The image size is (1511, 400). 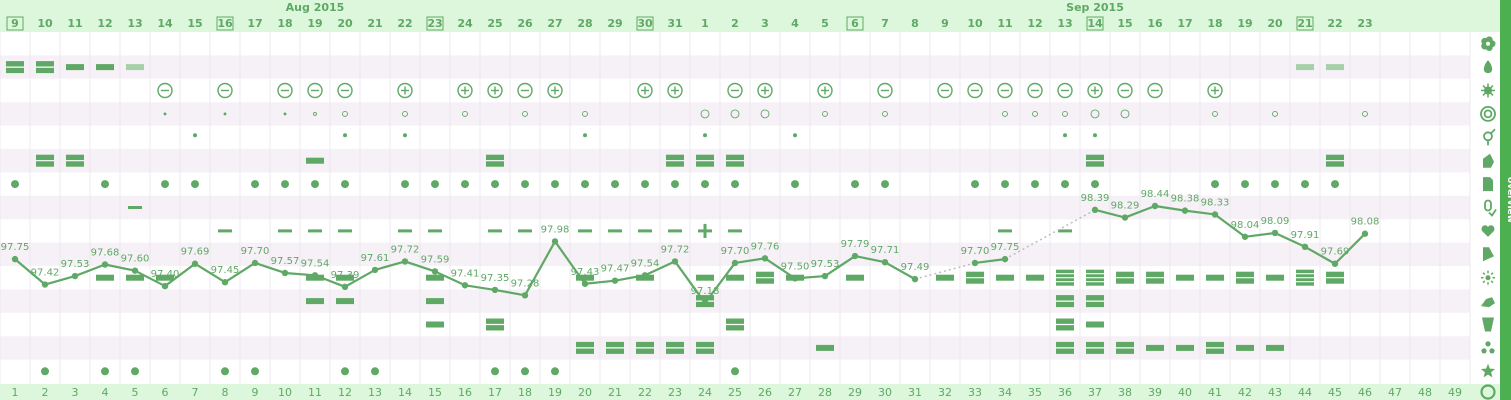 I want to click on capsule, so click(x=1488, y=205).